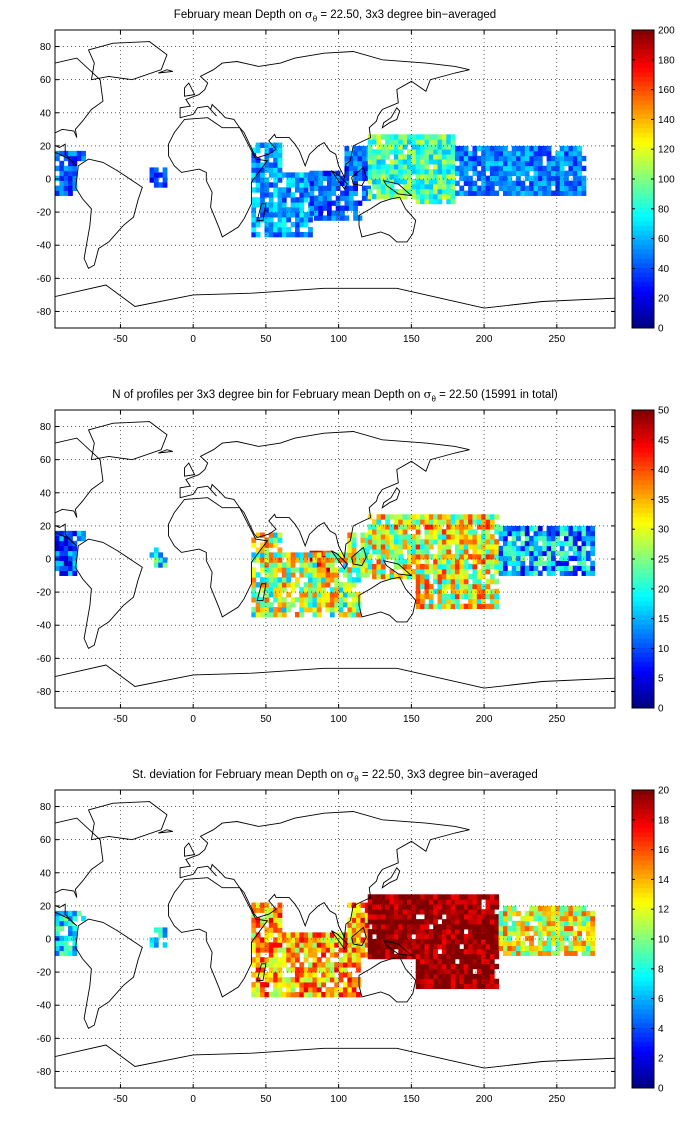  What do you see at coordinates (664, 470) in the screenshot?
I see `colorbar-tick-label: 40` at bounding box center [664, 470].